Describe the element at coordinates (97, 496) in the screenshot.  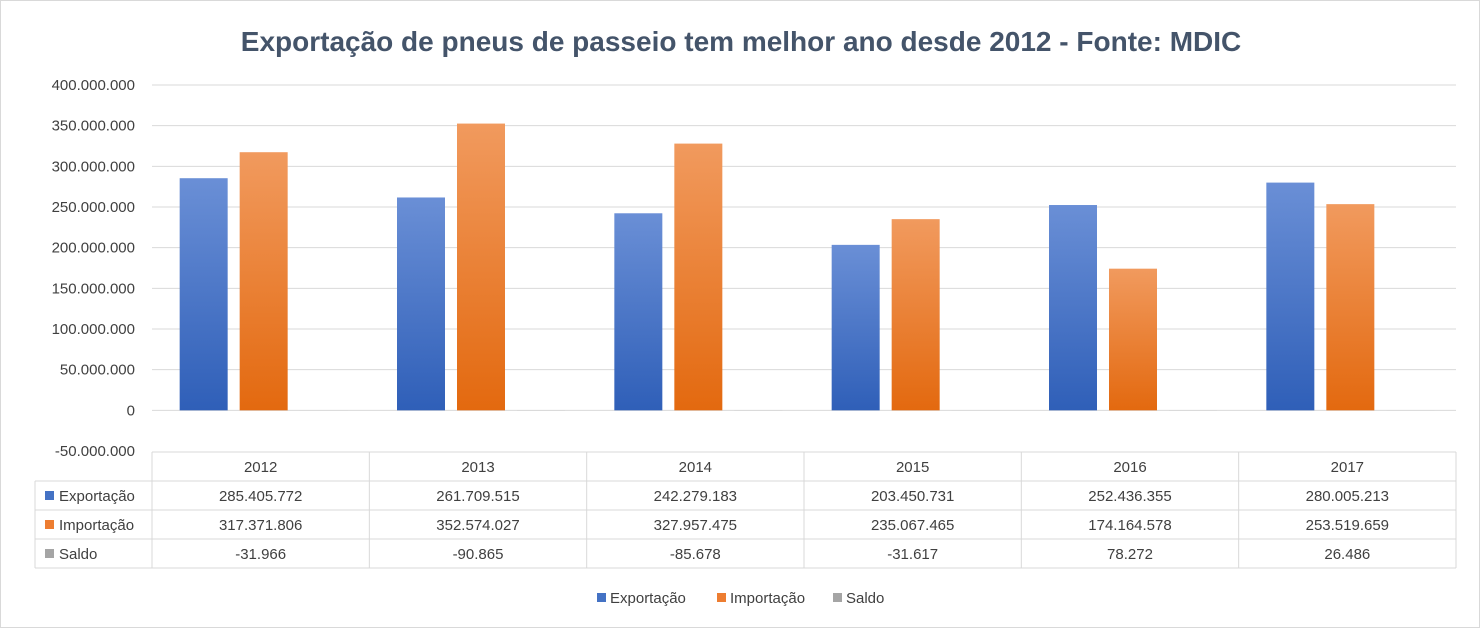
I see `table-row-label-exportacao: Exportação` at that location.